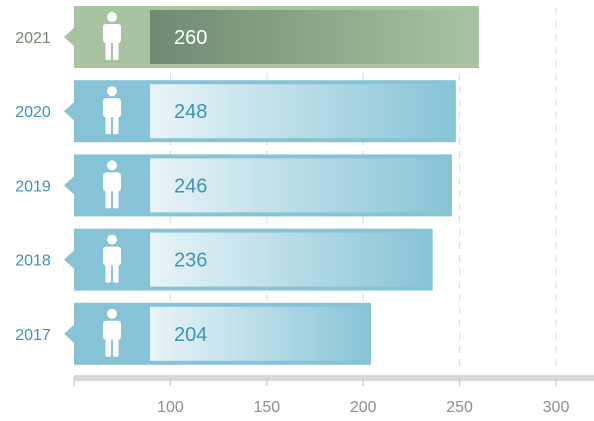 The height and width of the screenshot is (421, 594). I want to click on category-label: 2021, so click(33, 38).